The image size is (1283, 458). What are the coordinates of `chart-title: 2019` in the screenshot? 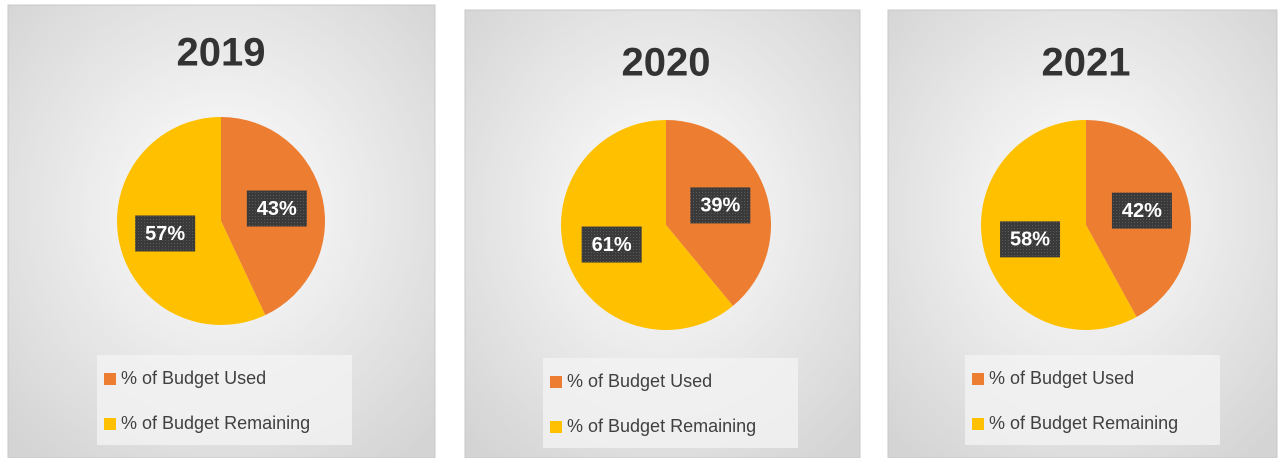 It's located at (221, 53).